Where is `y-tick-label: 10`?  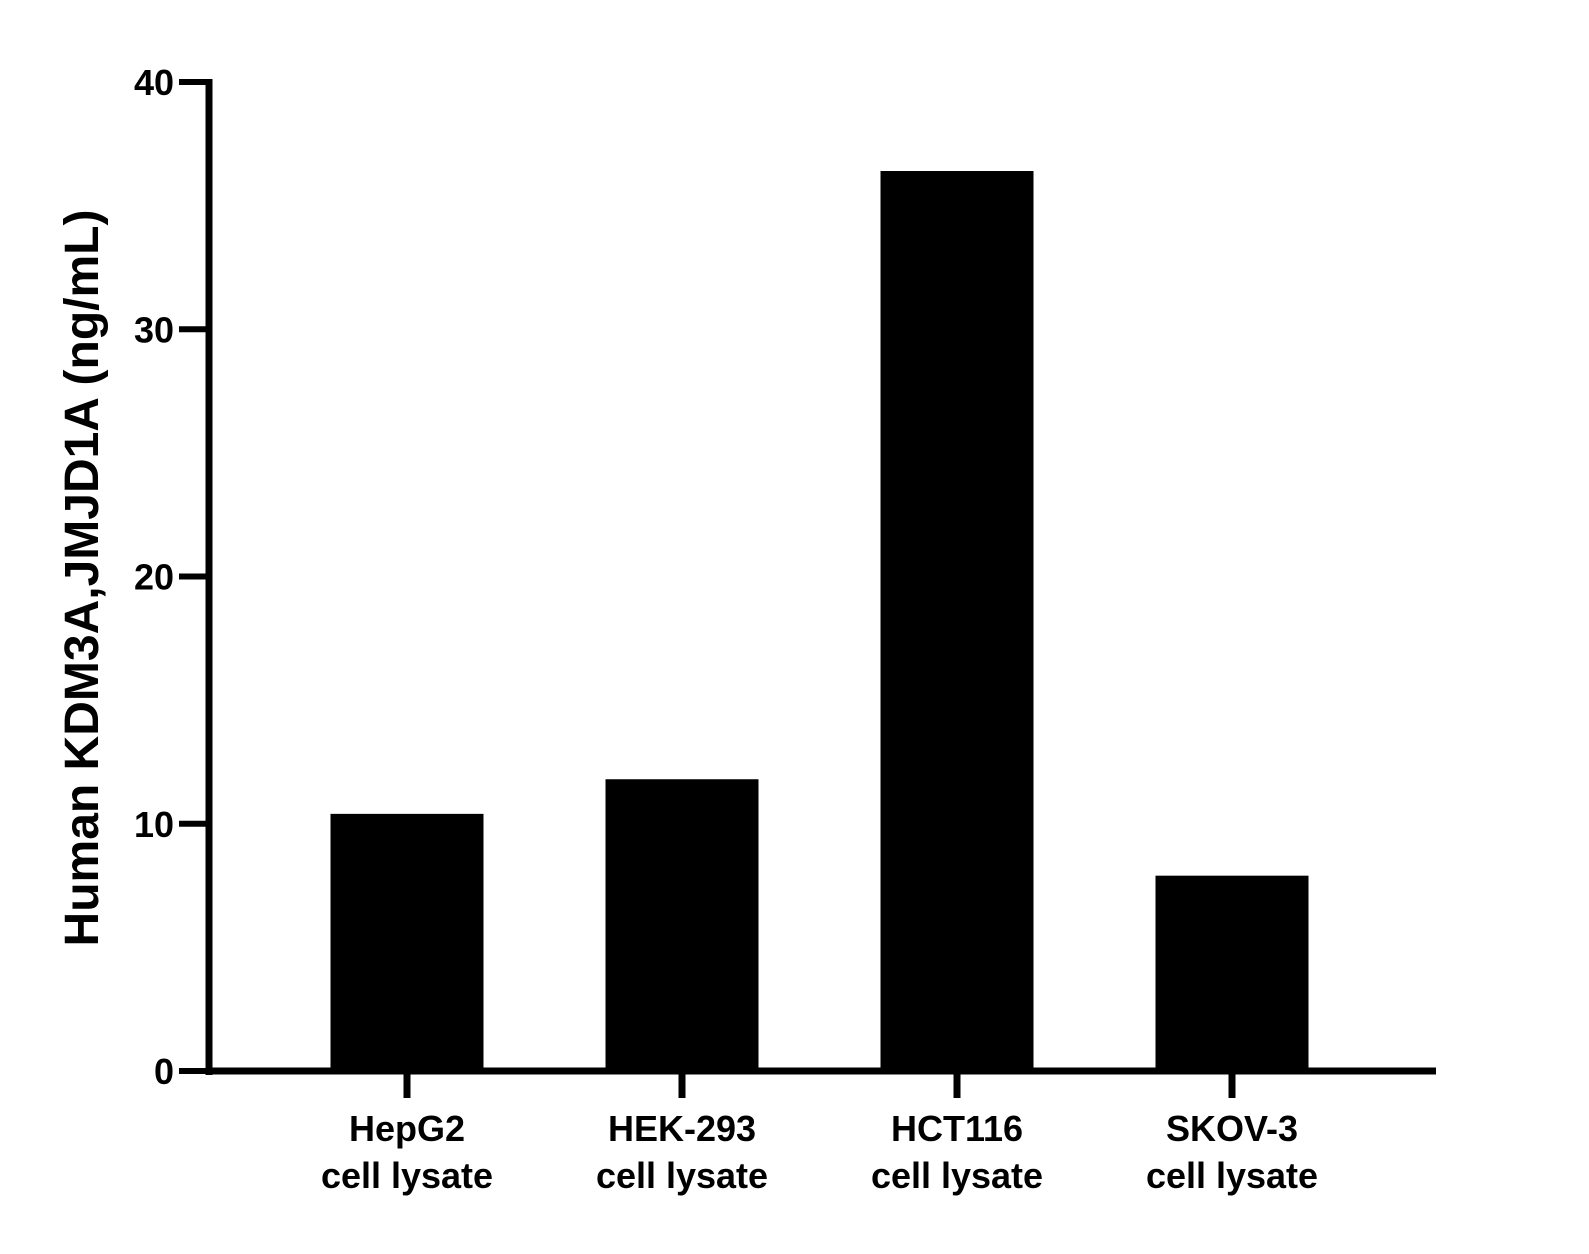 y-tick-label: 10 is located at coordinates (154, 824).